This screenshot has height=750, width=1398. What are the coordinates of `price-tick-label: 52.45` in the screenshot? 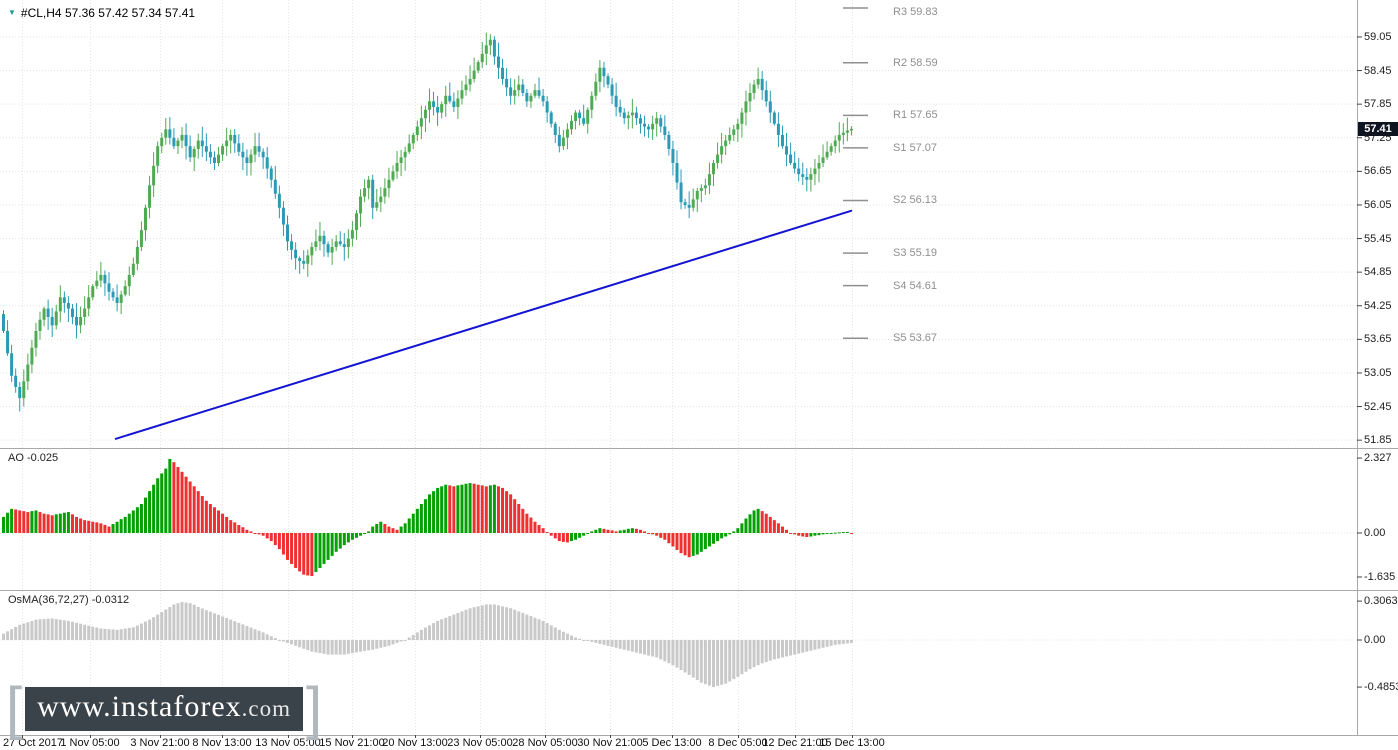 It's located at (1378, 406).